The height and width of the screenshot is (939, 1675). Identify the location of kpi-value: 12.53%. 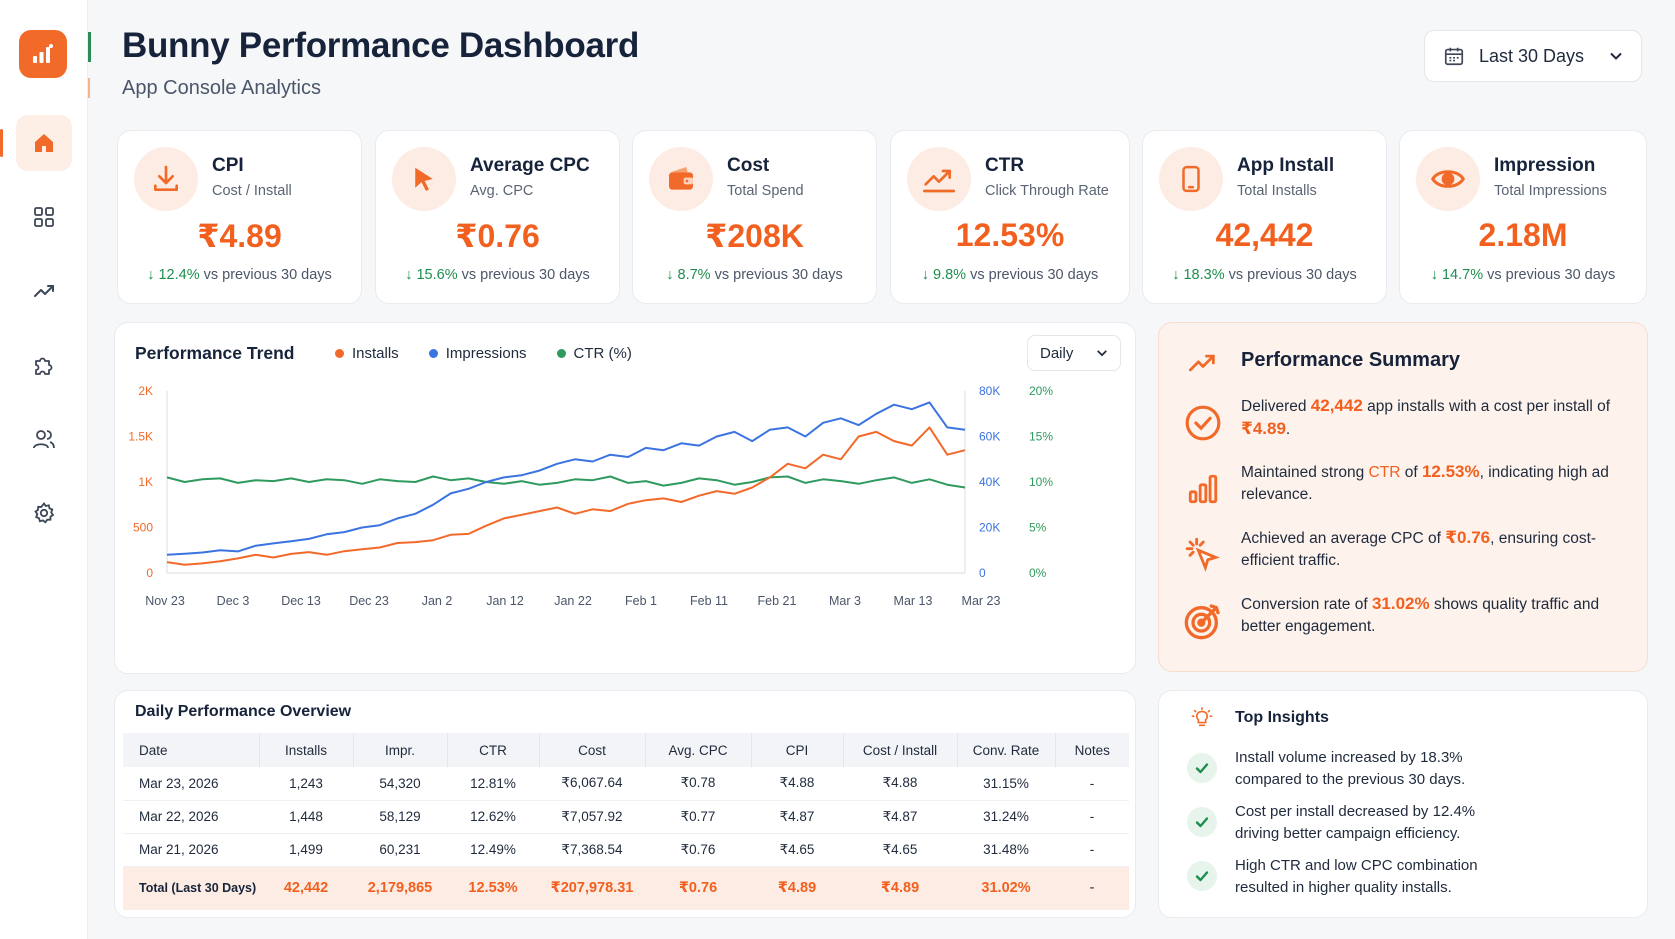
(1010, 235).